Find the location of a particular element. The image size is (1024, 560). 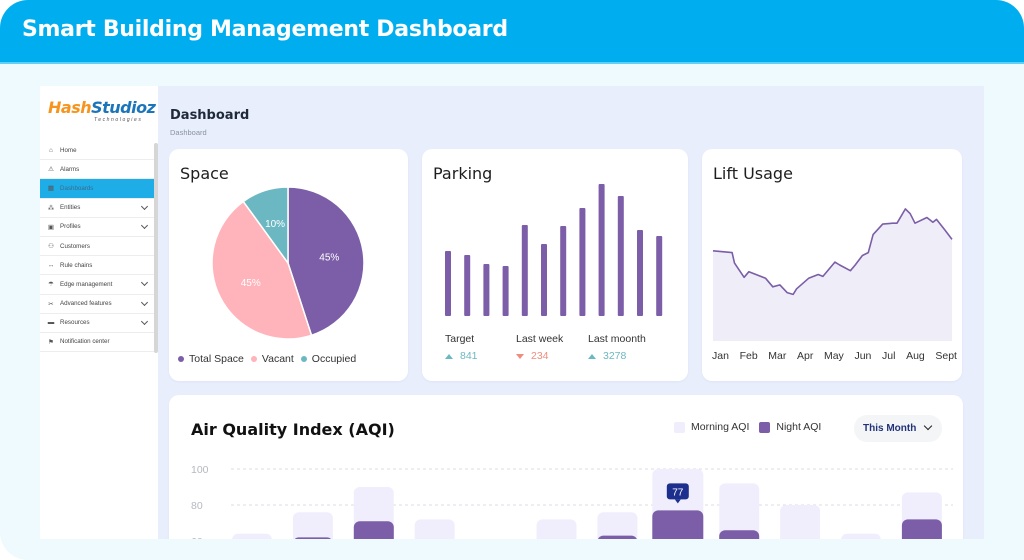

sidebar-item-label: Alarms is located at coordinates (70, 169).